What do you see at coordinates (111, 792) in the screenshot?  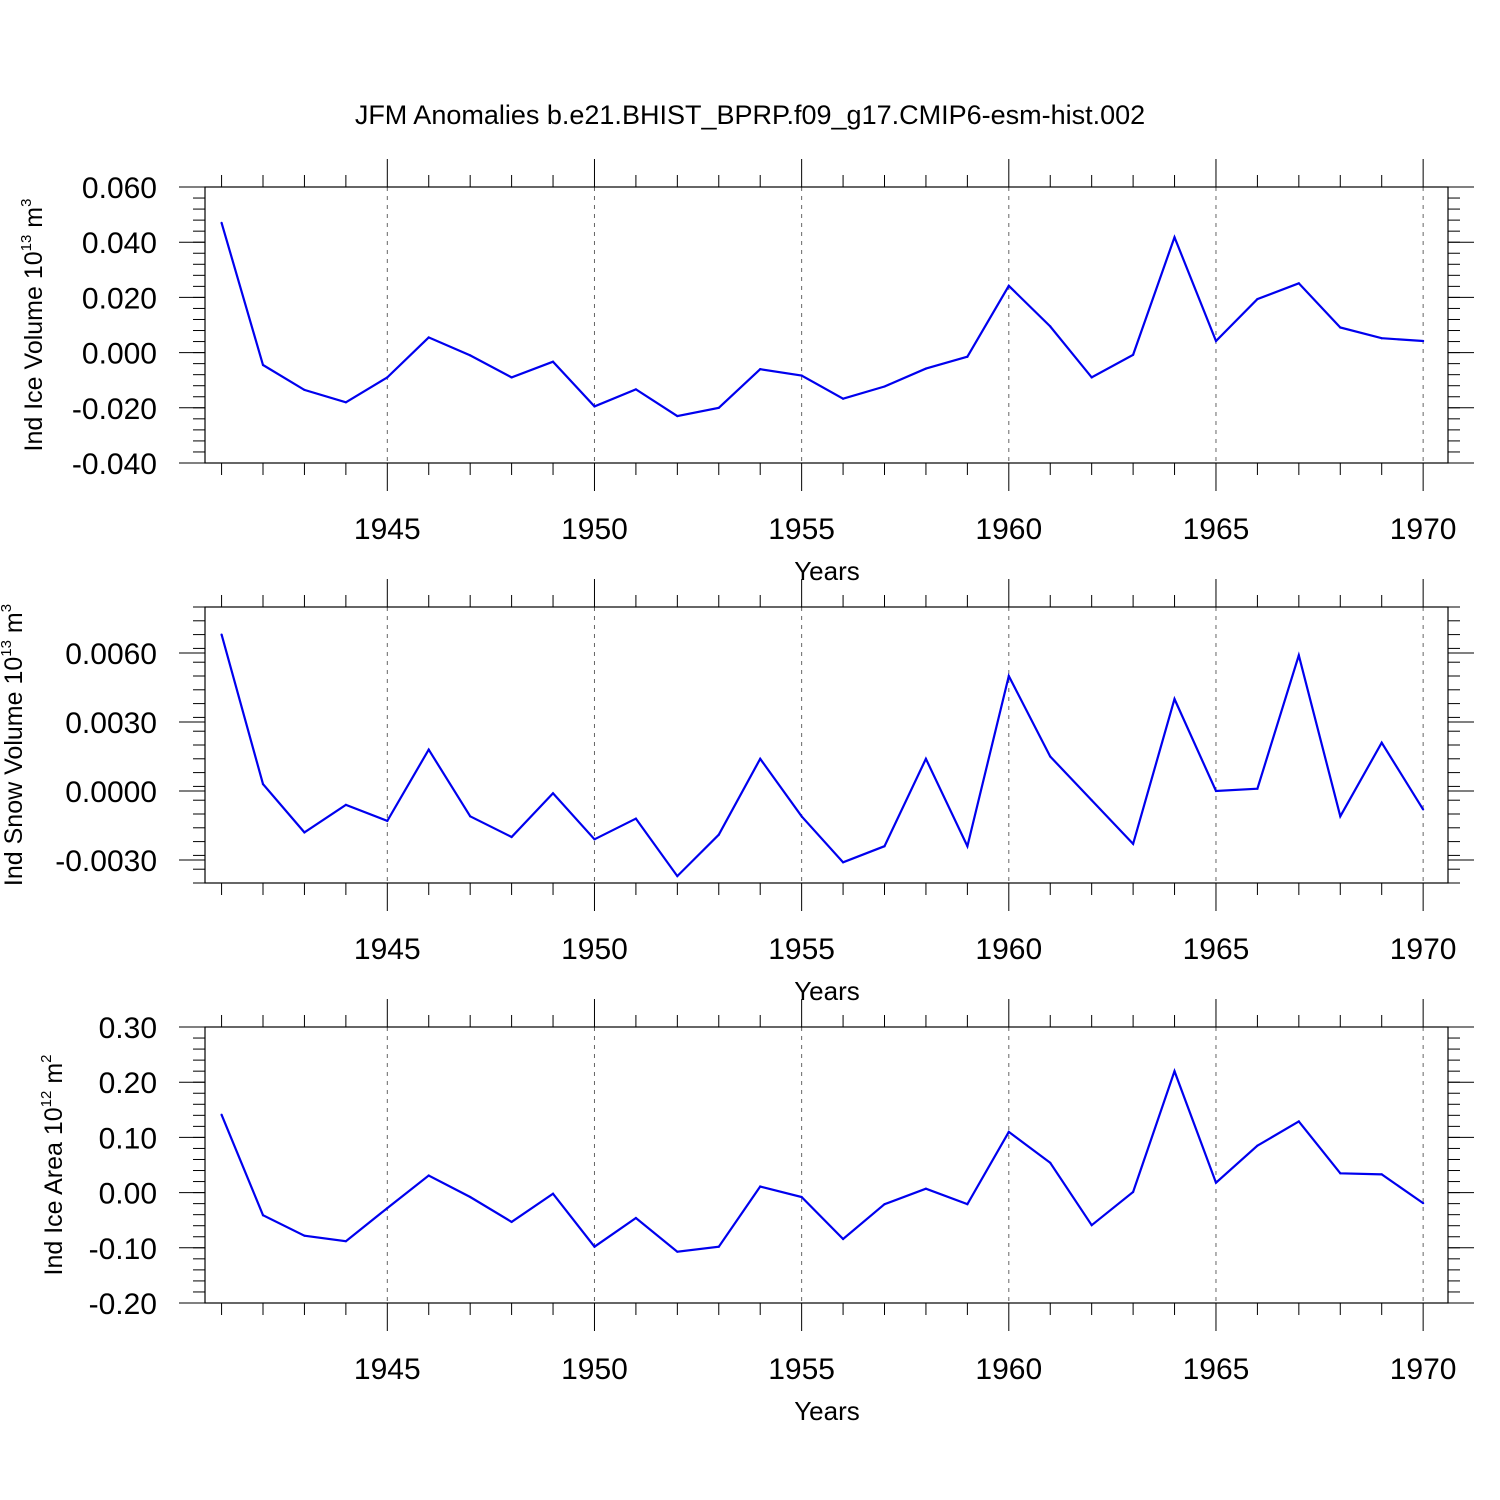 I see `y-tick-label: 0.0000` at bounding box center [111, 792].